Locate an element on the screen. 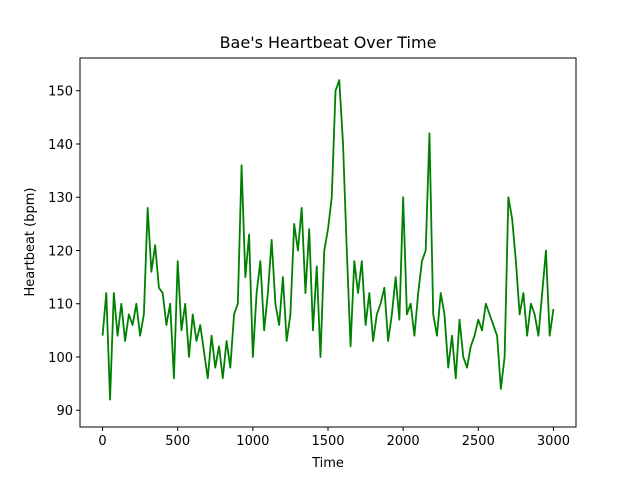 The width and height of the screenshot is (640, 484). y-tick-label: 100 is located at coordinates (60, 358).